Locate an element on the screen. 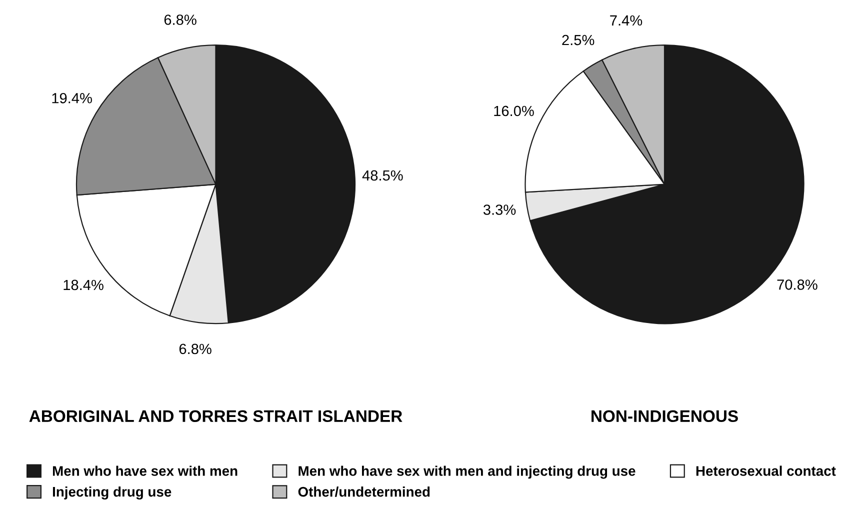 The image size is (863, 512). data-label: 3.3% is located at coordinates (499, 209).